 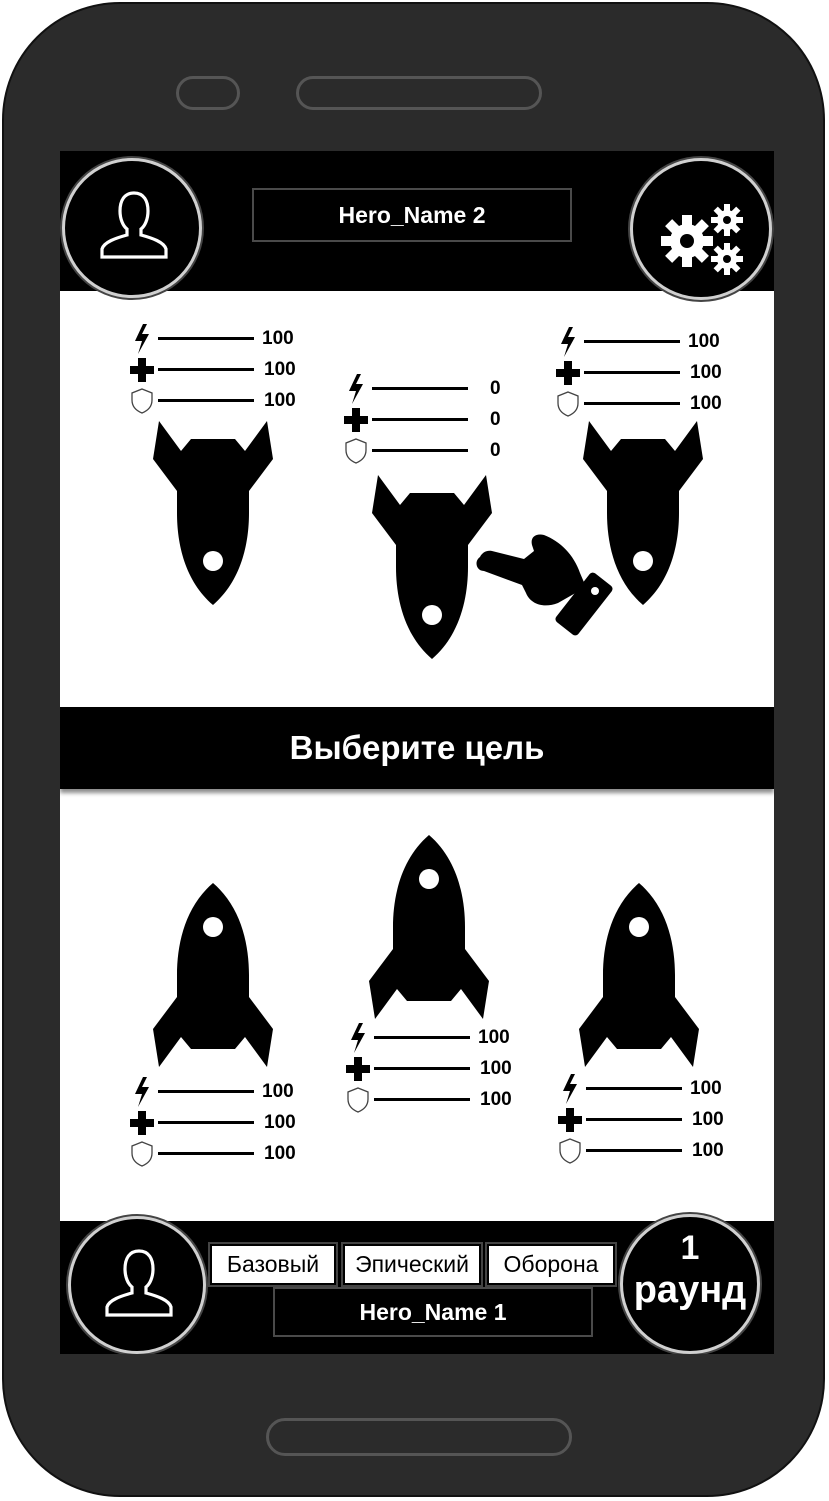 I want to click on player-ship-1-stats: 100 100 100, so click(x=218, y=1122).